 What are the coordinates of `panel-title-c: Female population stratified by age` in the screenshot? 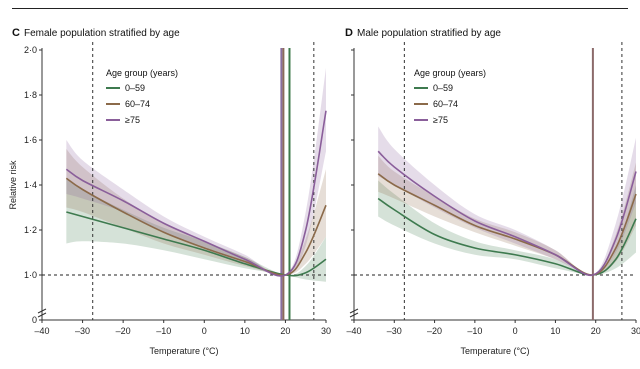 It's located at (102, 33).